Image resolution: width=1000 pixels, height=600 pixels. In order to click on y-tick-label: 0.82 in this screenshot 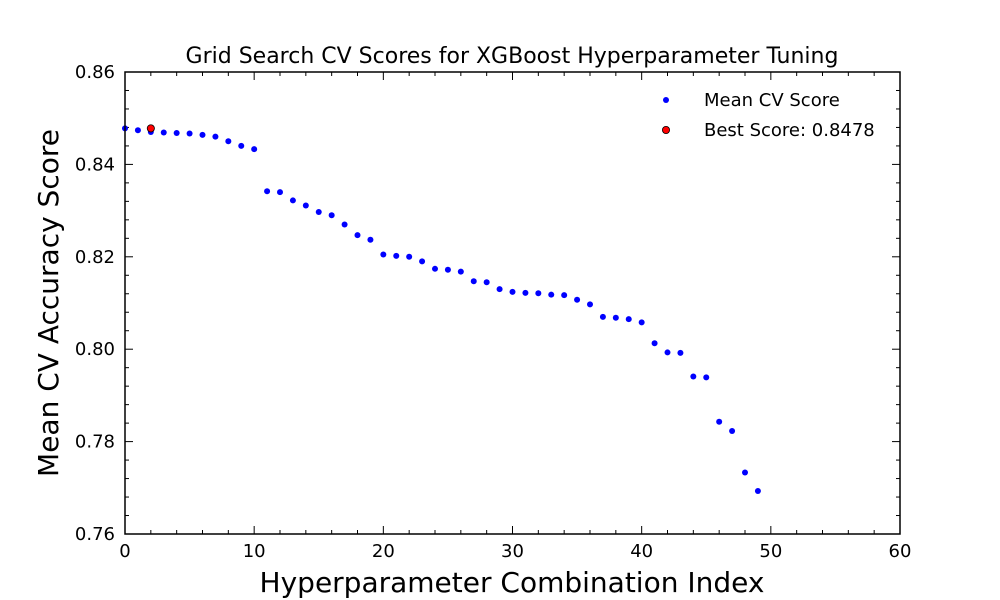, I will do `click(95, 257)`.